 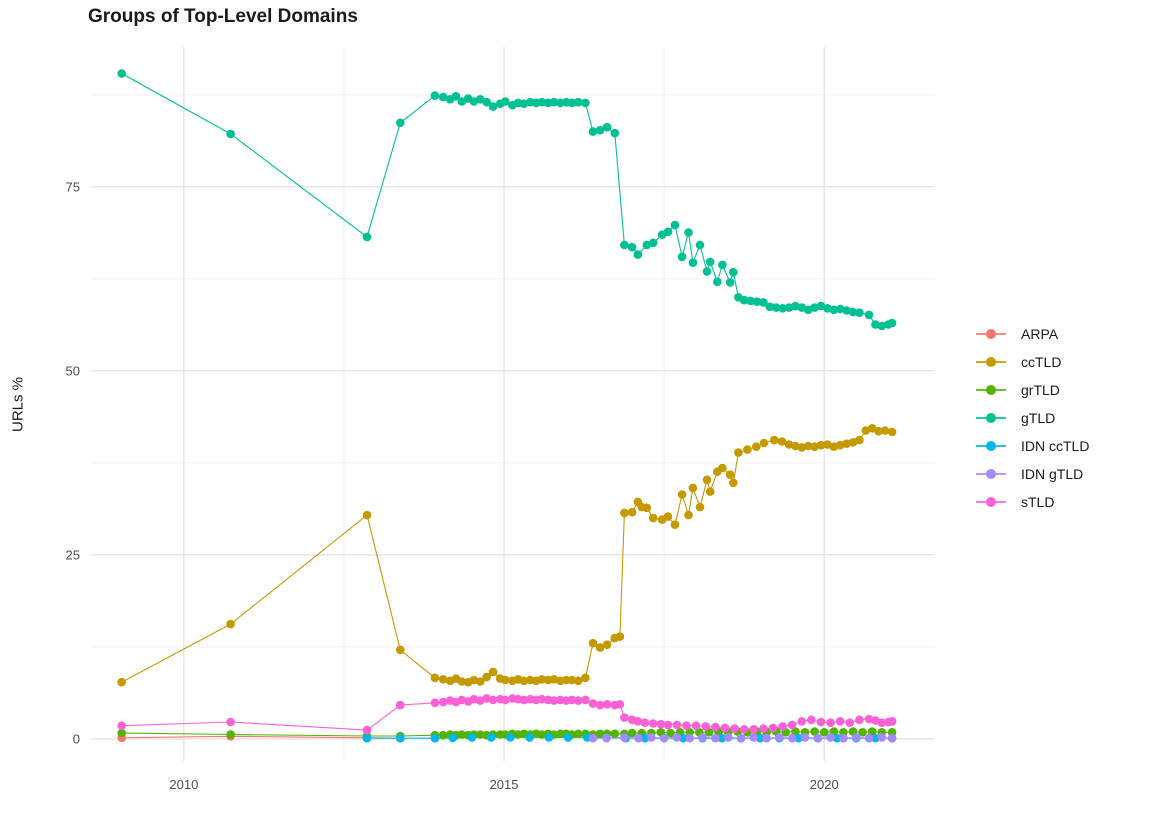 I want to click on chart-title: Groups of Top-Level Domains, so click(x=223, y=16).